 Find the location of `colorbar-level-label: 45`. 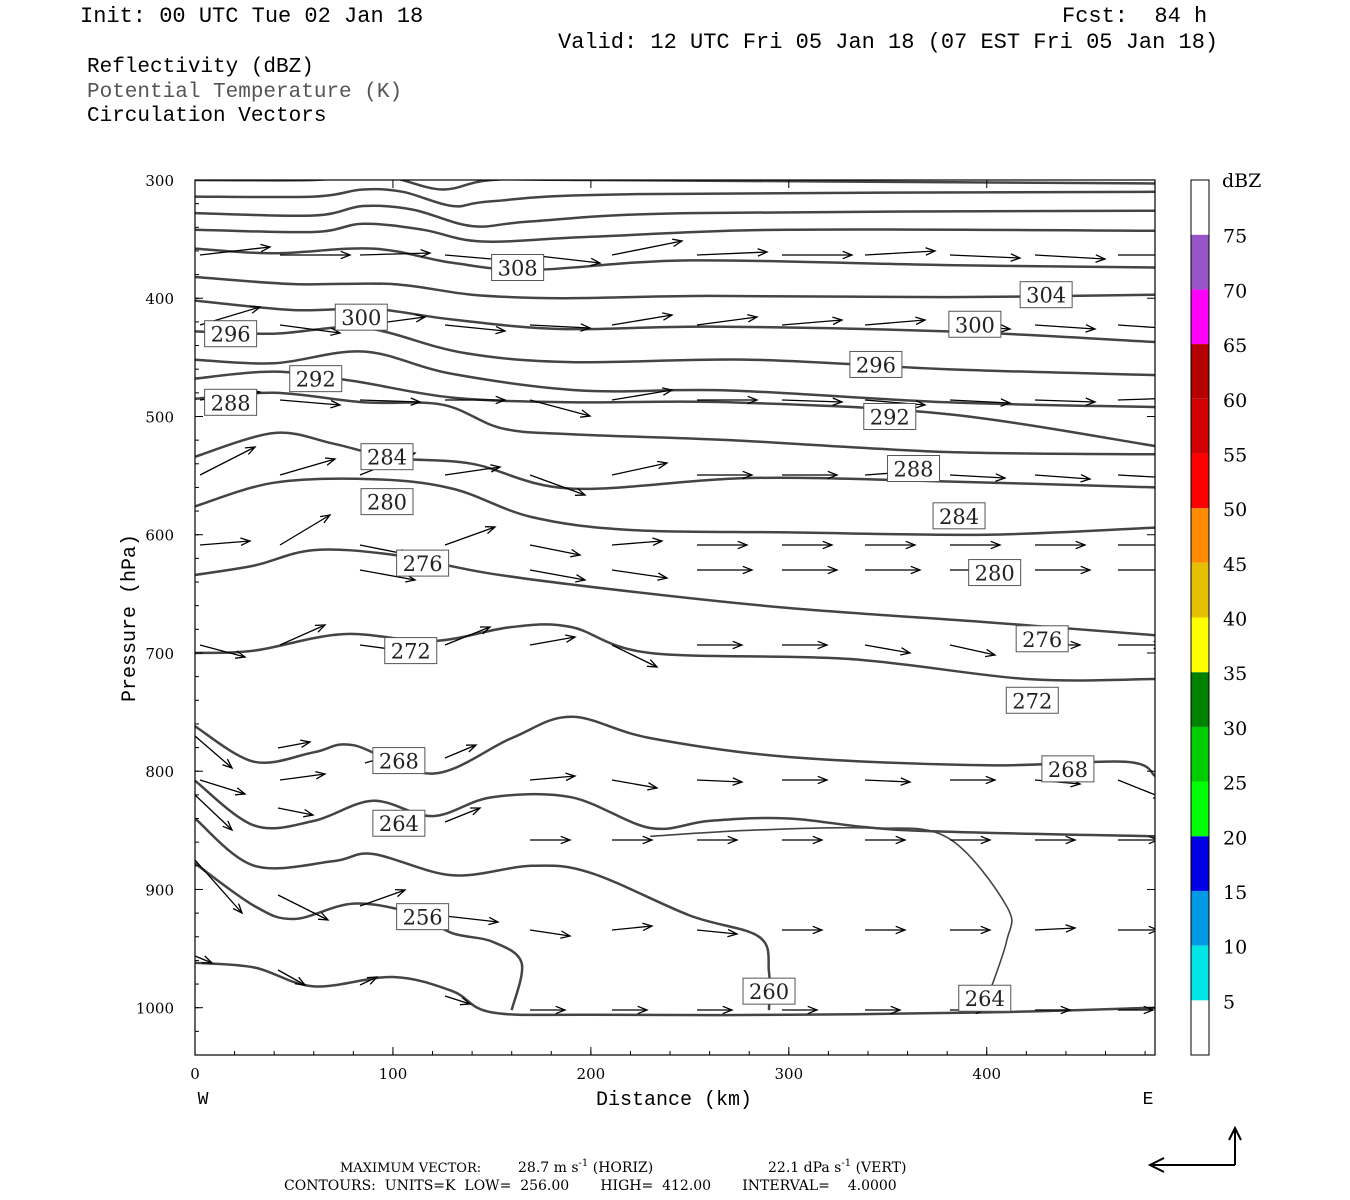

colorbar-level-label: 45 is located at coordinates (1235, 565).